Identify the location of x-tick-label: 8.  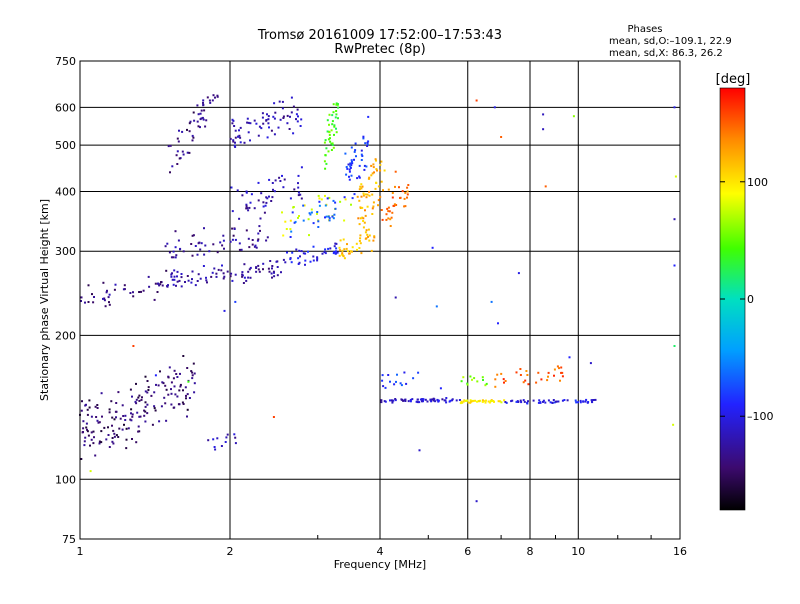
(530, 551).